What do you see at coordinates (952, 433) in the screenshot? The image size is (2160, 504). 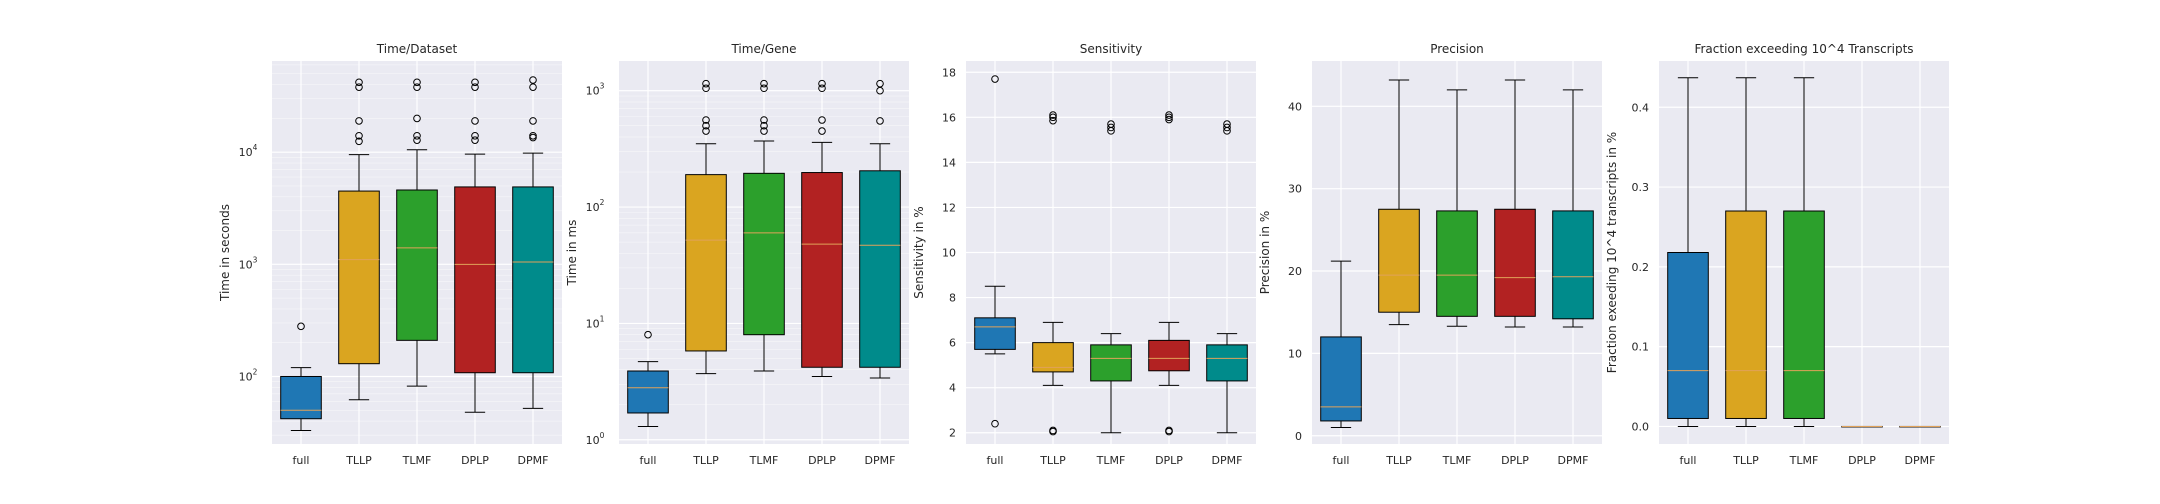 I see `y-tick-label: 2` at bounding box center [952, 433].